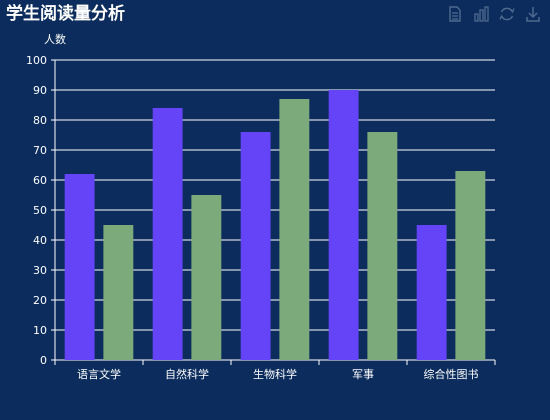 The height and width of the screenshot is (420, 550). What do you see at coordinates (275, 374) in the screenshot?
I see `x-tick-label: 生物科学` at bounding box center [275, 374].